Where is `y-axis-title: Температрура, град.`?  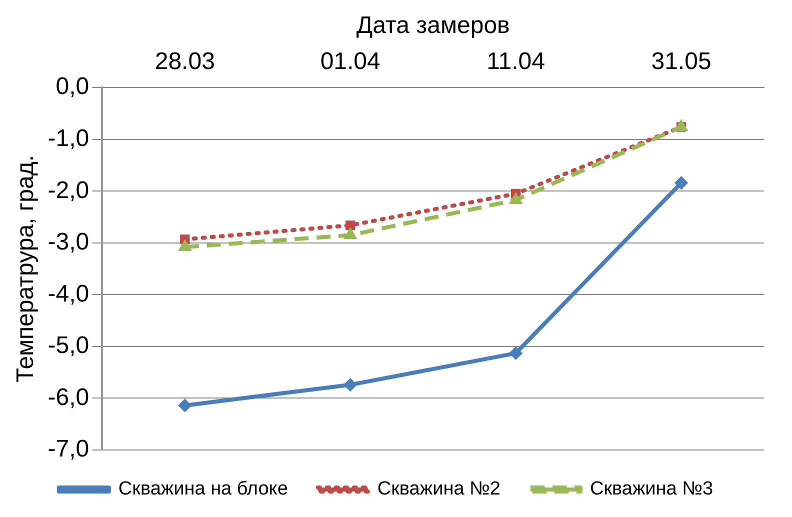
y-axis-title: Температрура, град. is located at coordinates (26, 268).